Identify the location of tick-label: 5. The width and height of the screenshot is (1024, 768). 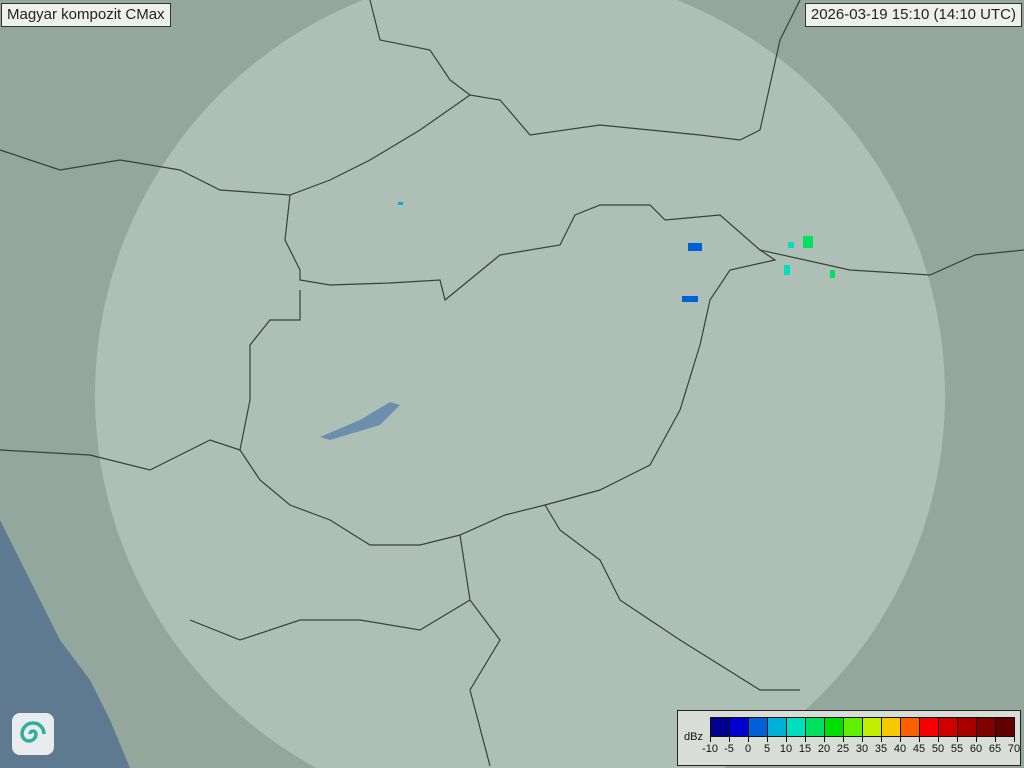
(767, 749).